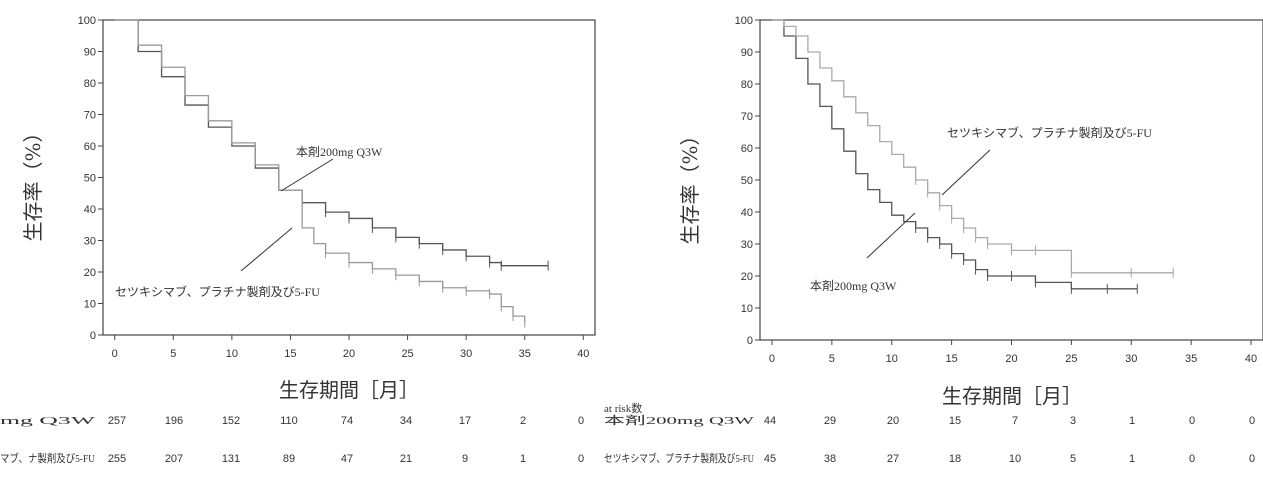 This screenshot has height=479, width=1263. Describe the element at coordinates (231, 421) in the screenshot. I see `risk-value: 152` at that location.